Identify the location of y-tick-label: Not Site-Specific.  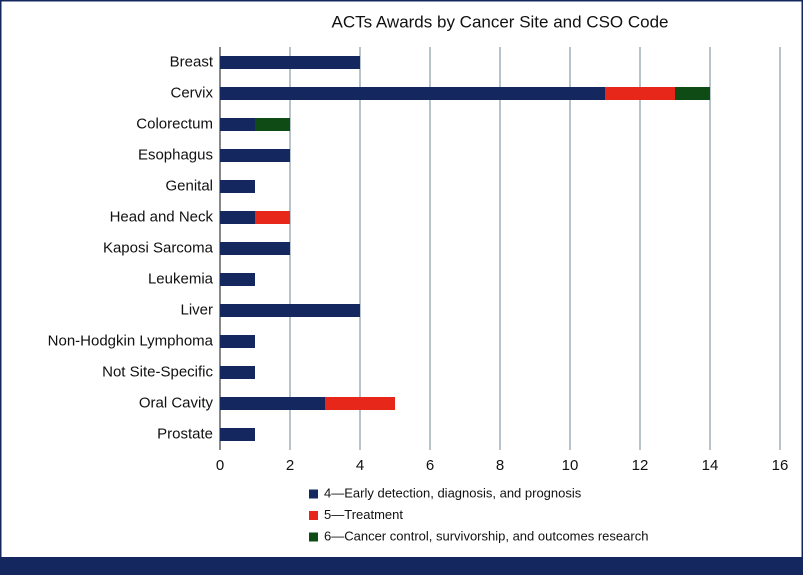
(157, 371).